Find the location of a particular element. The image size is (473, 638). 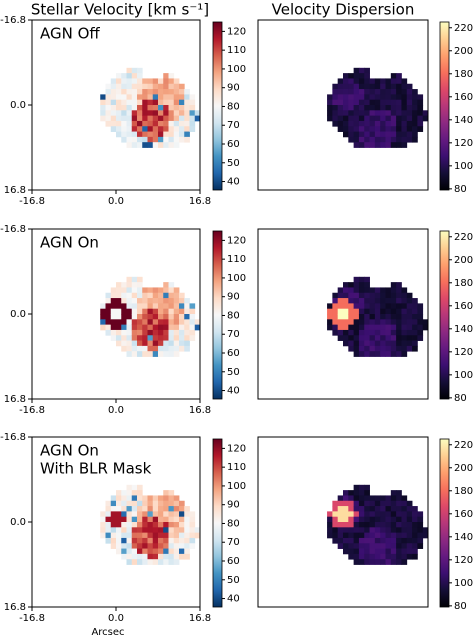

panel-title: Velocity Dispersion is located at coordinates (343, 10).